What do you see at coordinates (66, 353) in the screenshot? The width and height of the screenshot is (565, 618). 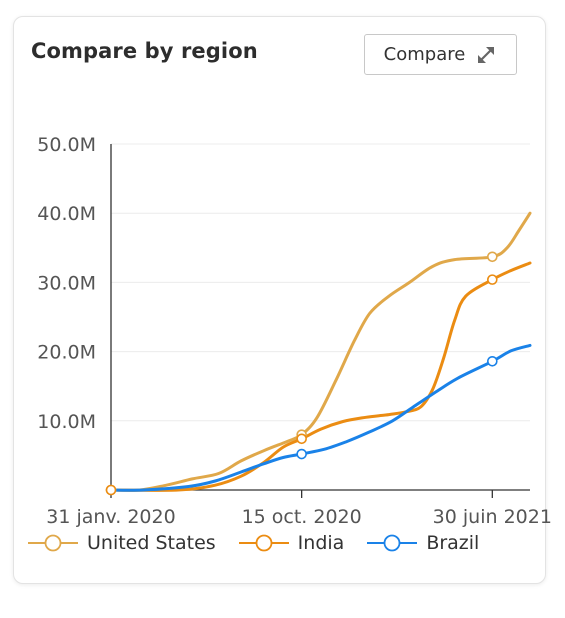 I see `y-tick-label: 20.0M` at bounding box center [66, 353].